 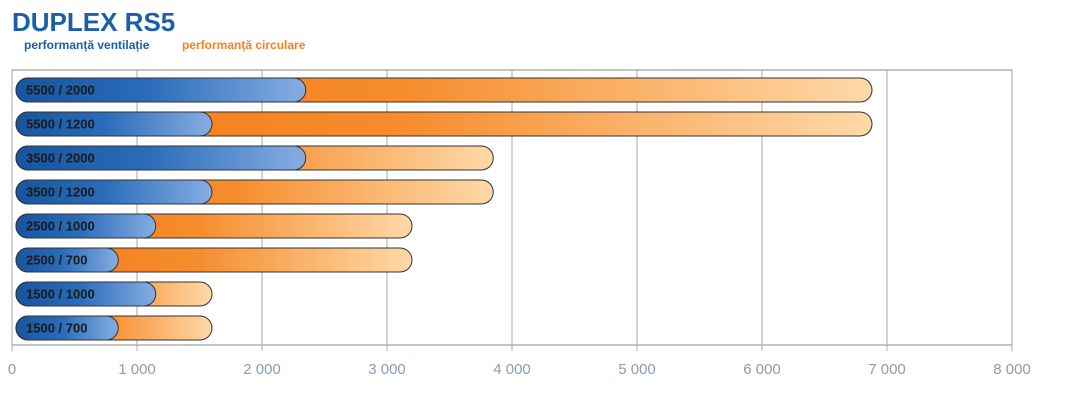 I want to click on bar-label: 1500 / 700, so click(x=56, y=327).